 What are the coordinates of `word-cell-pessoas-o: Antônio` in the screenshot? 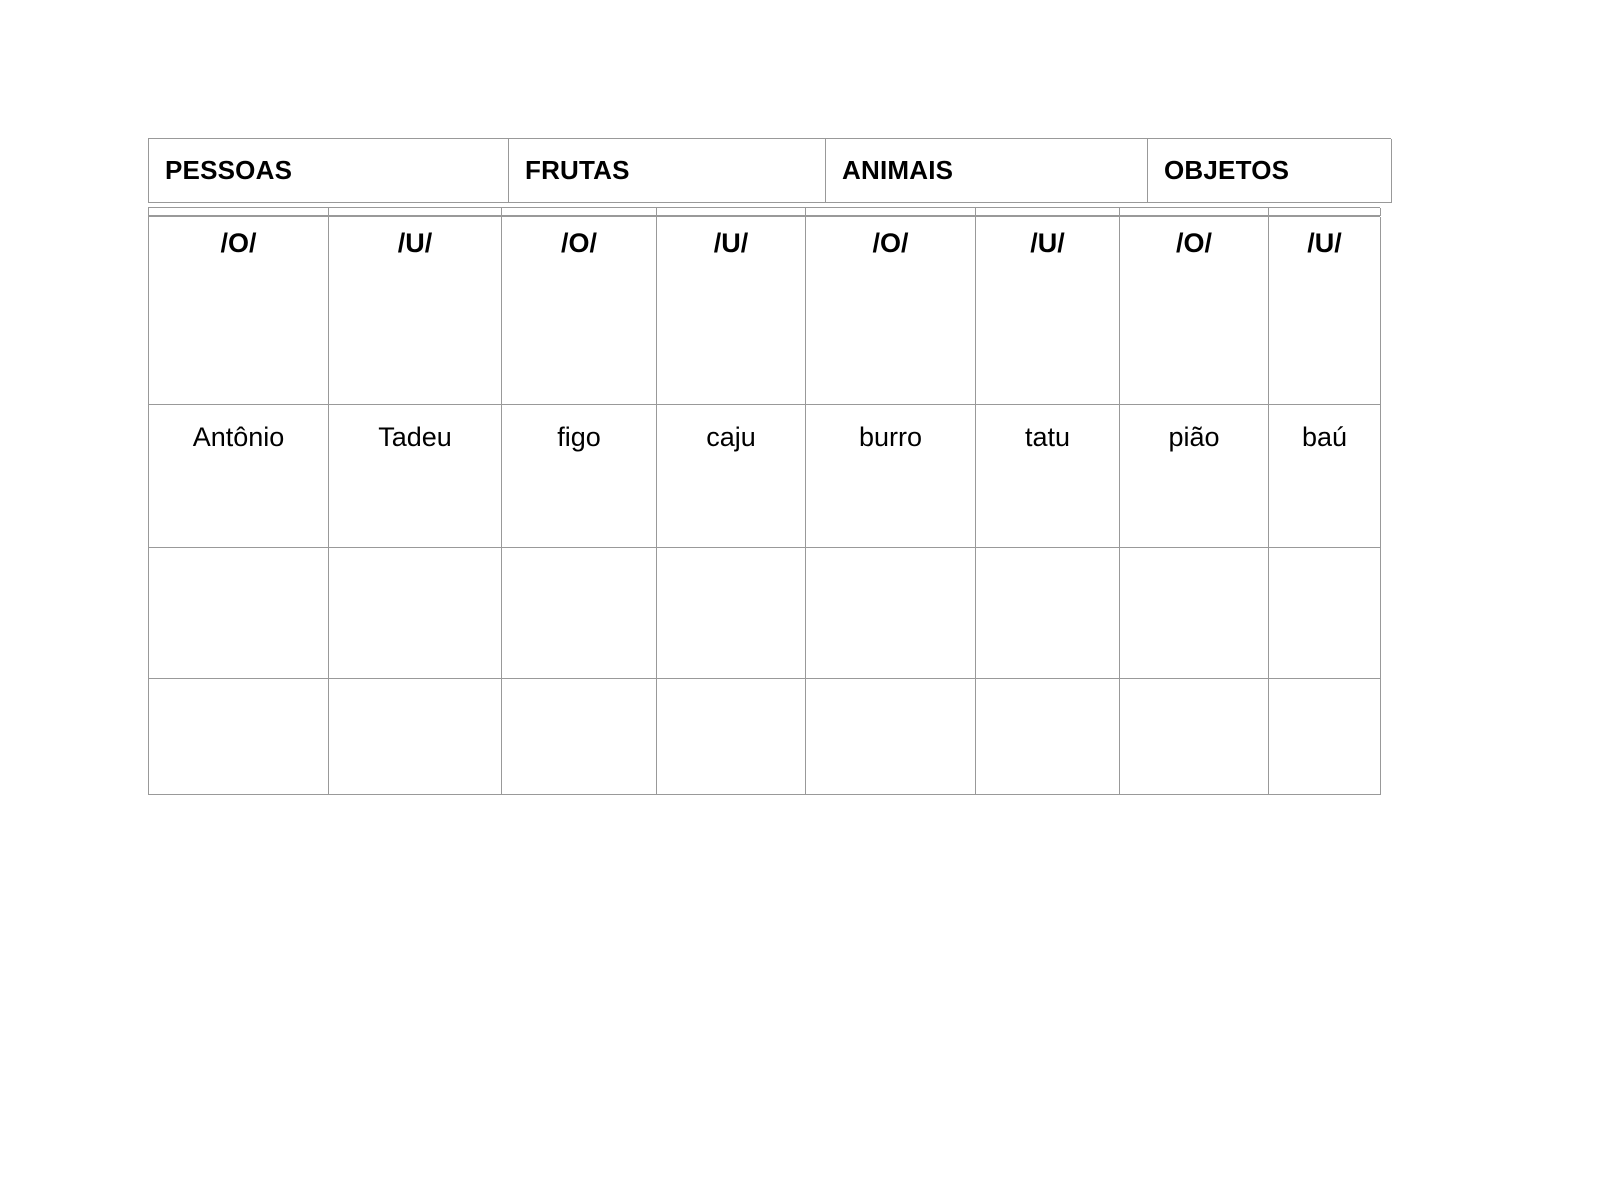 It's located at (239, 476).